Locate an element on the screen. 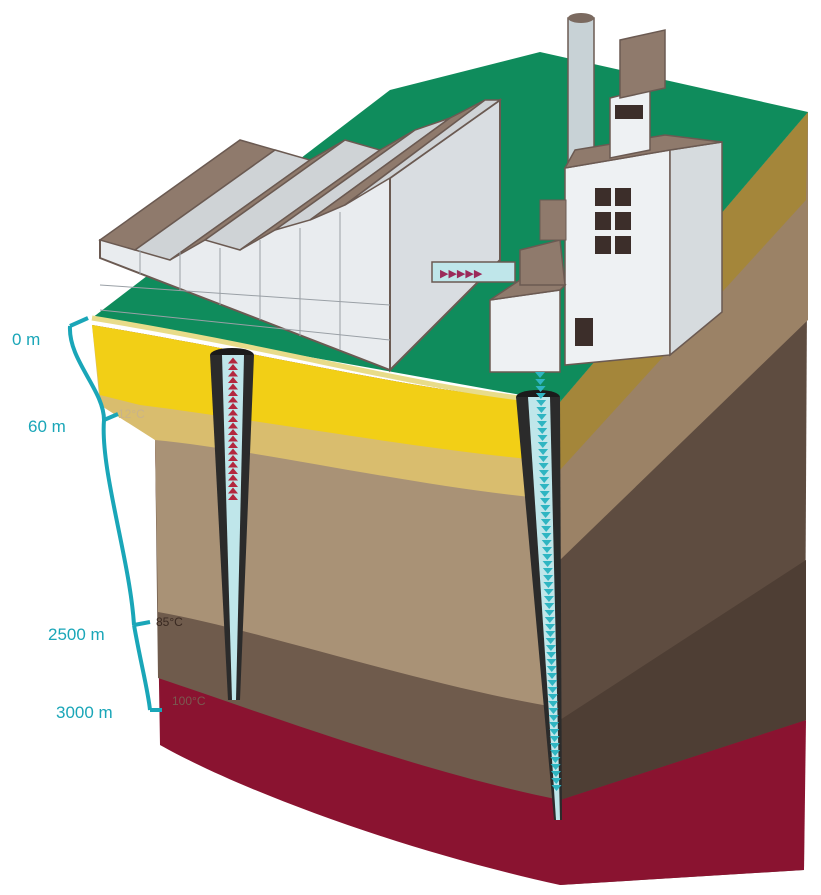 Image resolution: width=821 pixels, height=895 pixels. depth-label-60: 60 m is located at coordinates (47, 426).